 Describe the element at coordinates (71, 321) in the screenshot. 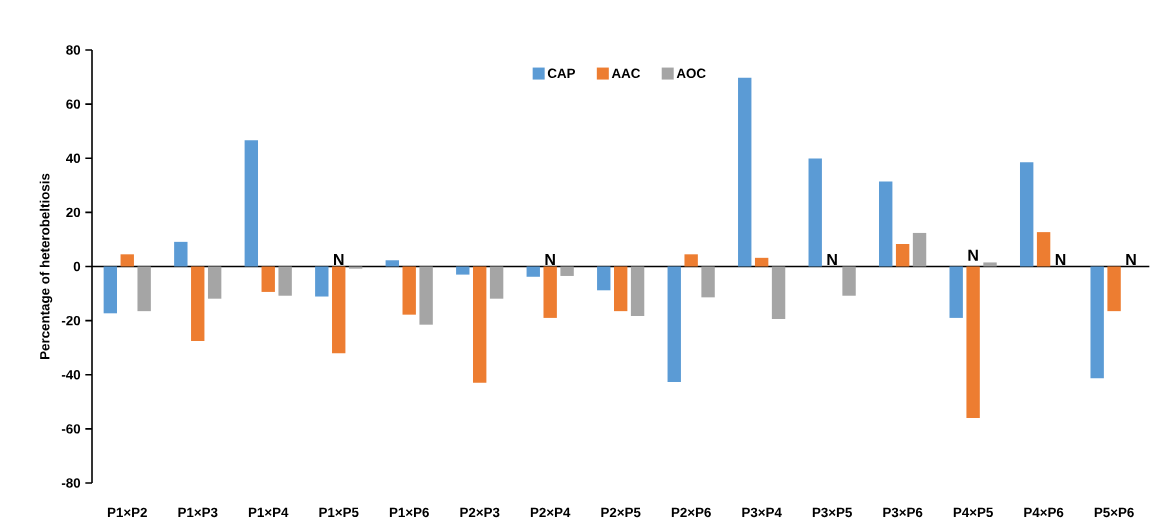

I see `y-tick-label: -20` at that location.